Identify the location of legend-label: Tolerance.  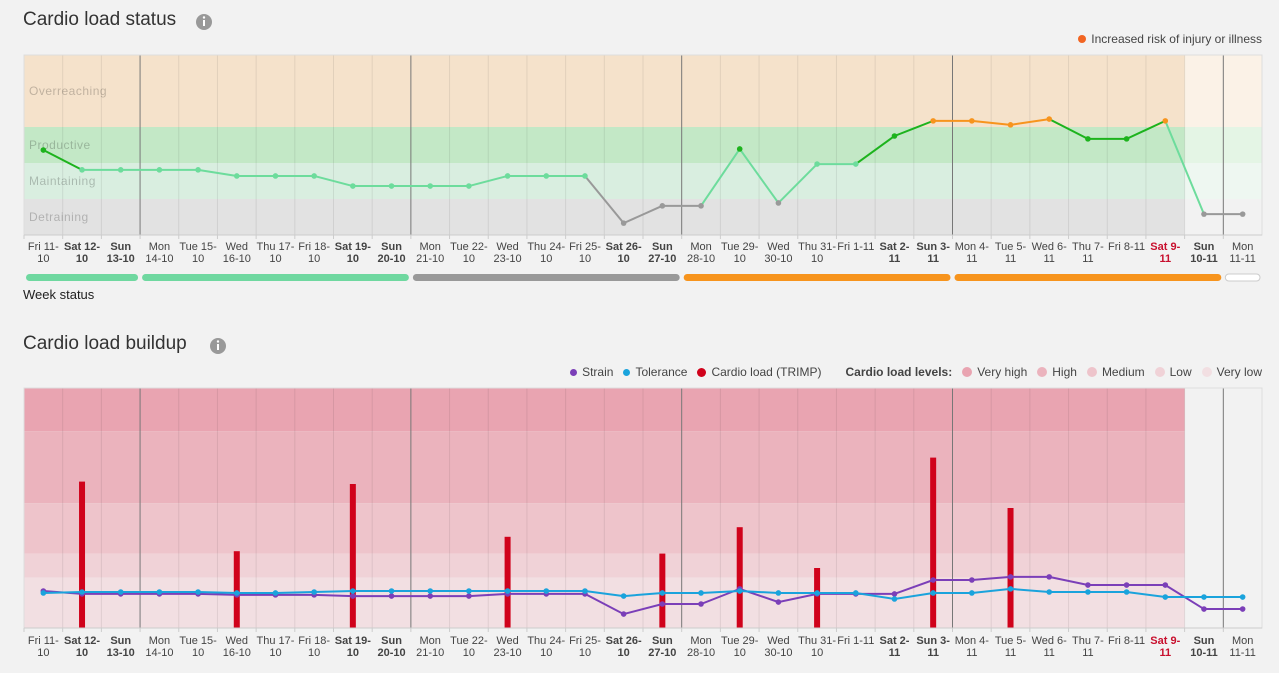
(661, 372).